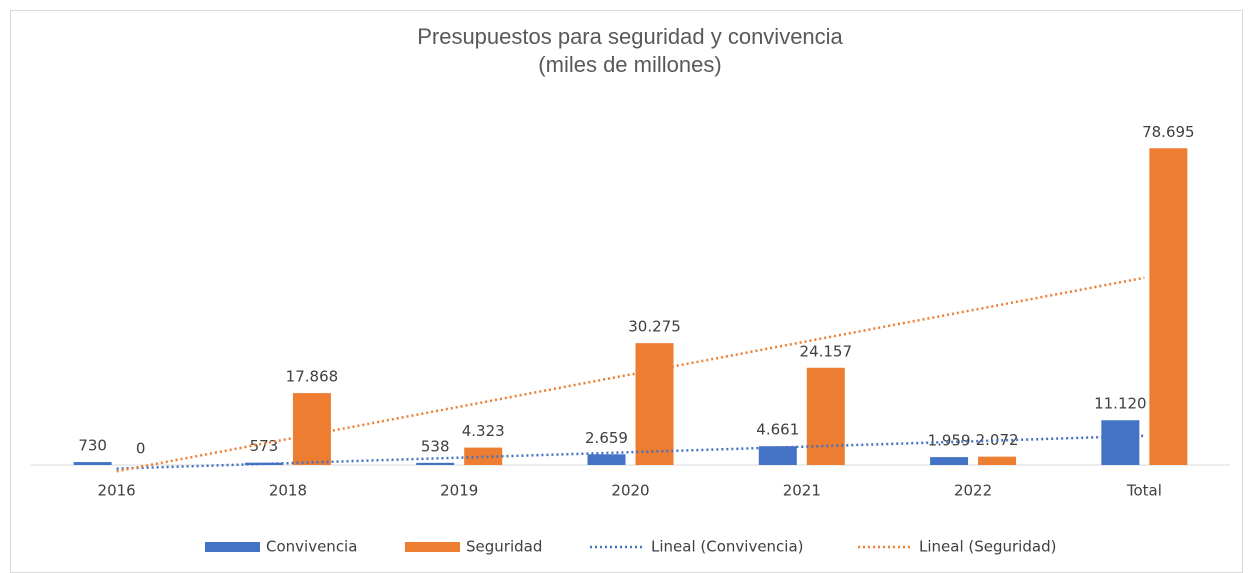  Describe the element at coordinates (777, 430) in the screenshot. I see `data-label: 4.661` at that location.